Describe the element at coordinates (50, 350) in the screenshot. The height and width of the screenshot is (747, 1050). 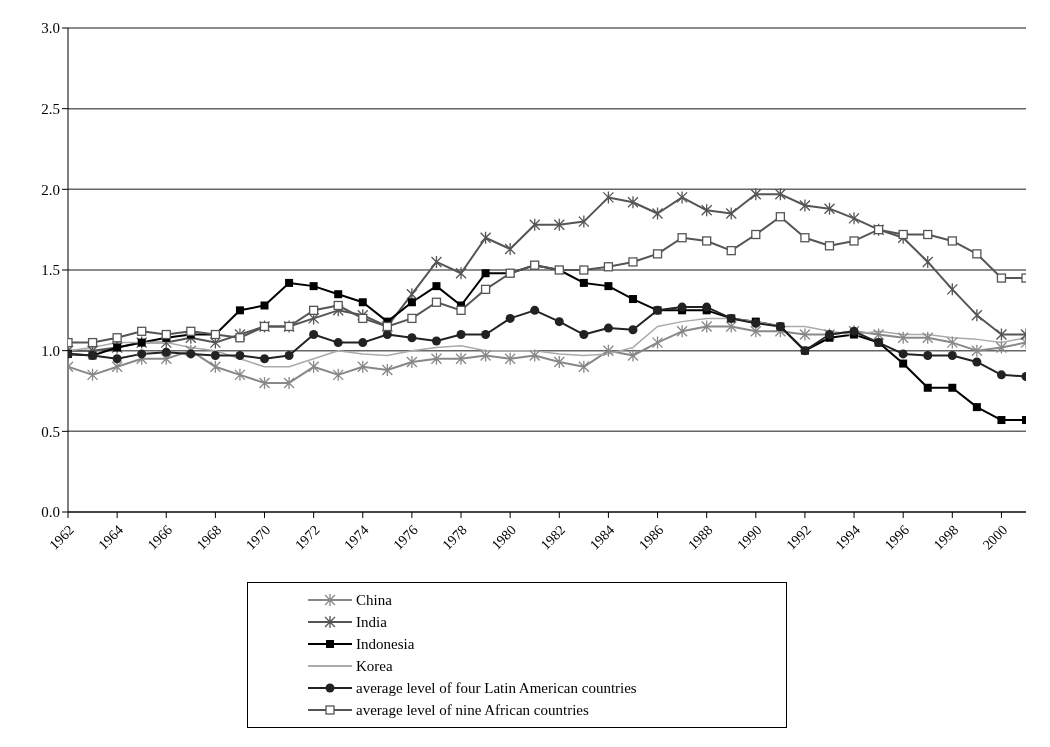
I see `y-tick-label: 1.0` at that location.